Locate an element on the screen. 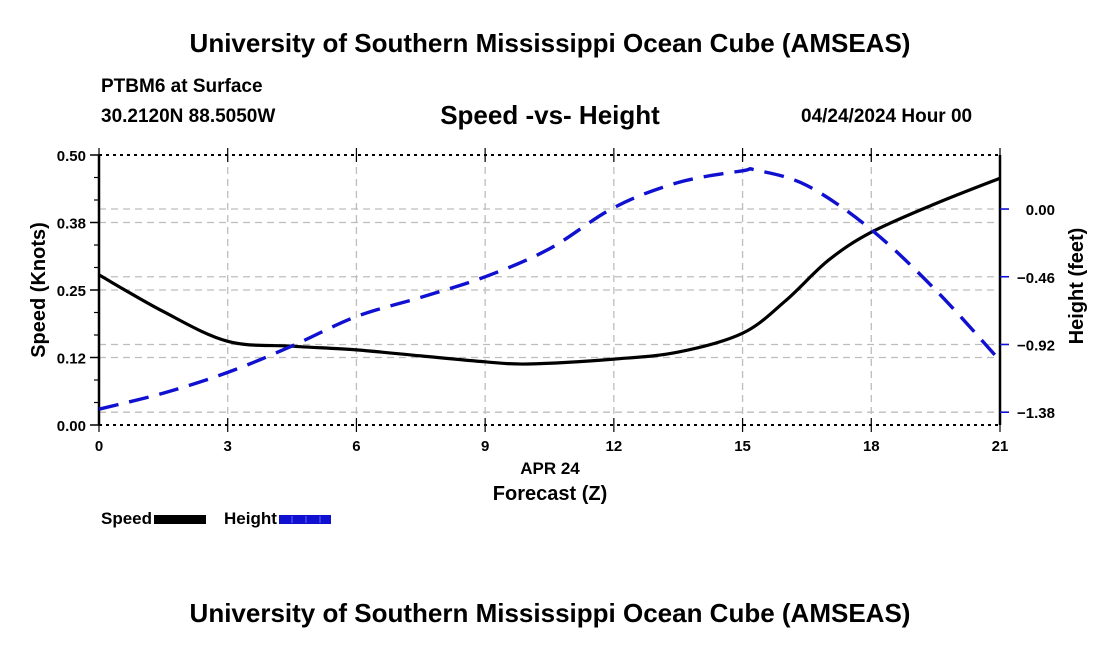 This screenshot has height=650, width=1100. legend-item-height: Height is located at coordinates (277, 519).